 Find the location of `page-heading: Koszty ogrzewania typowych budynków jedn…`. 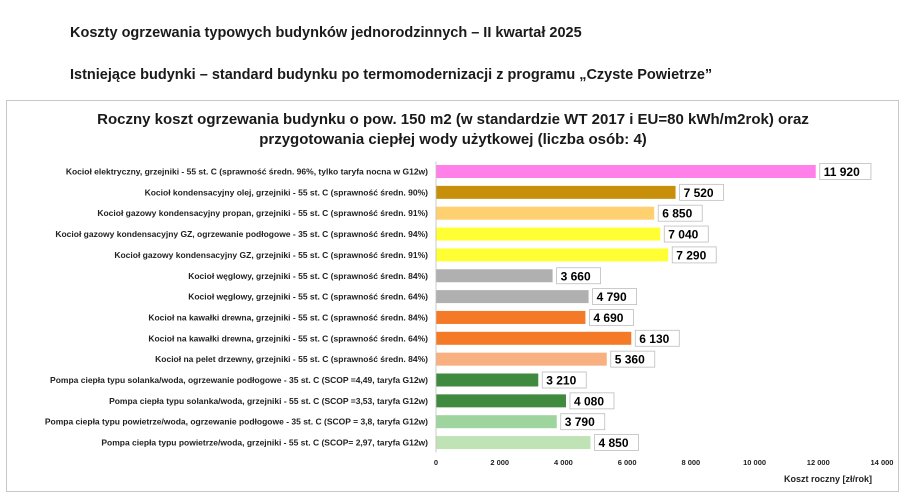

page-heading: Koszty ogrzewania typowych budynków jedn… is located at coordinates (326, 33).